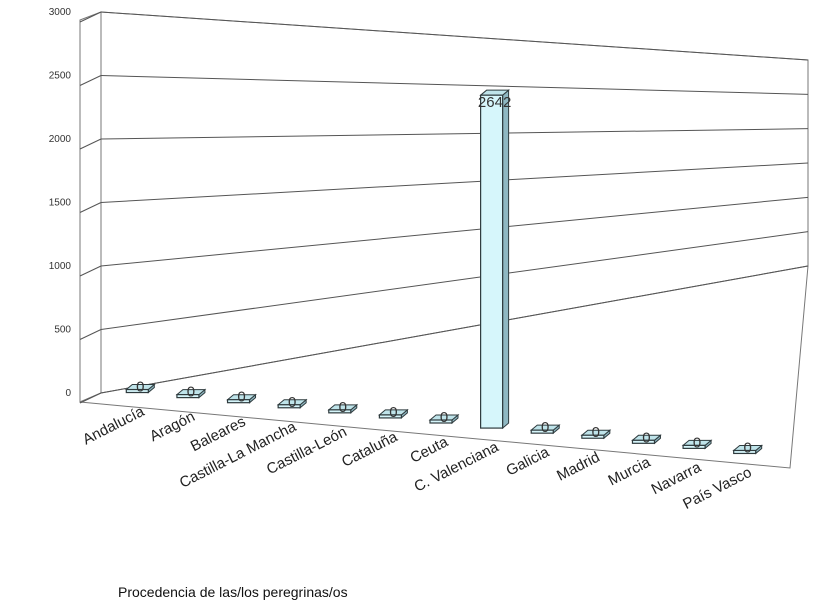  What do you see at coordinates (494, 102) in the screenshot?
I see `data-label: 2642` at bounding box center [494, 102].